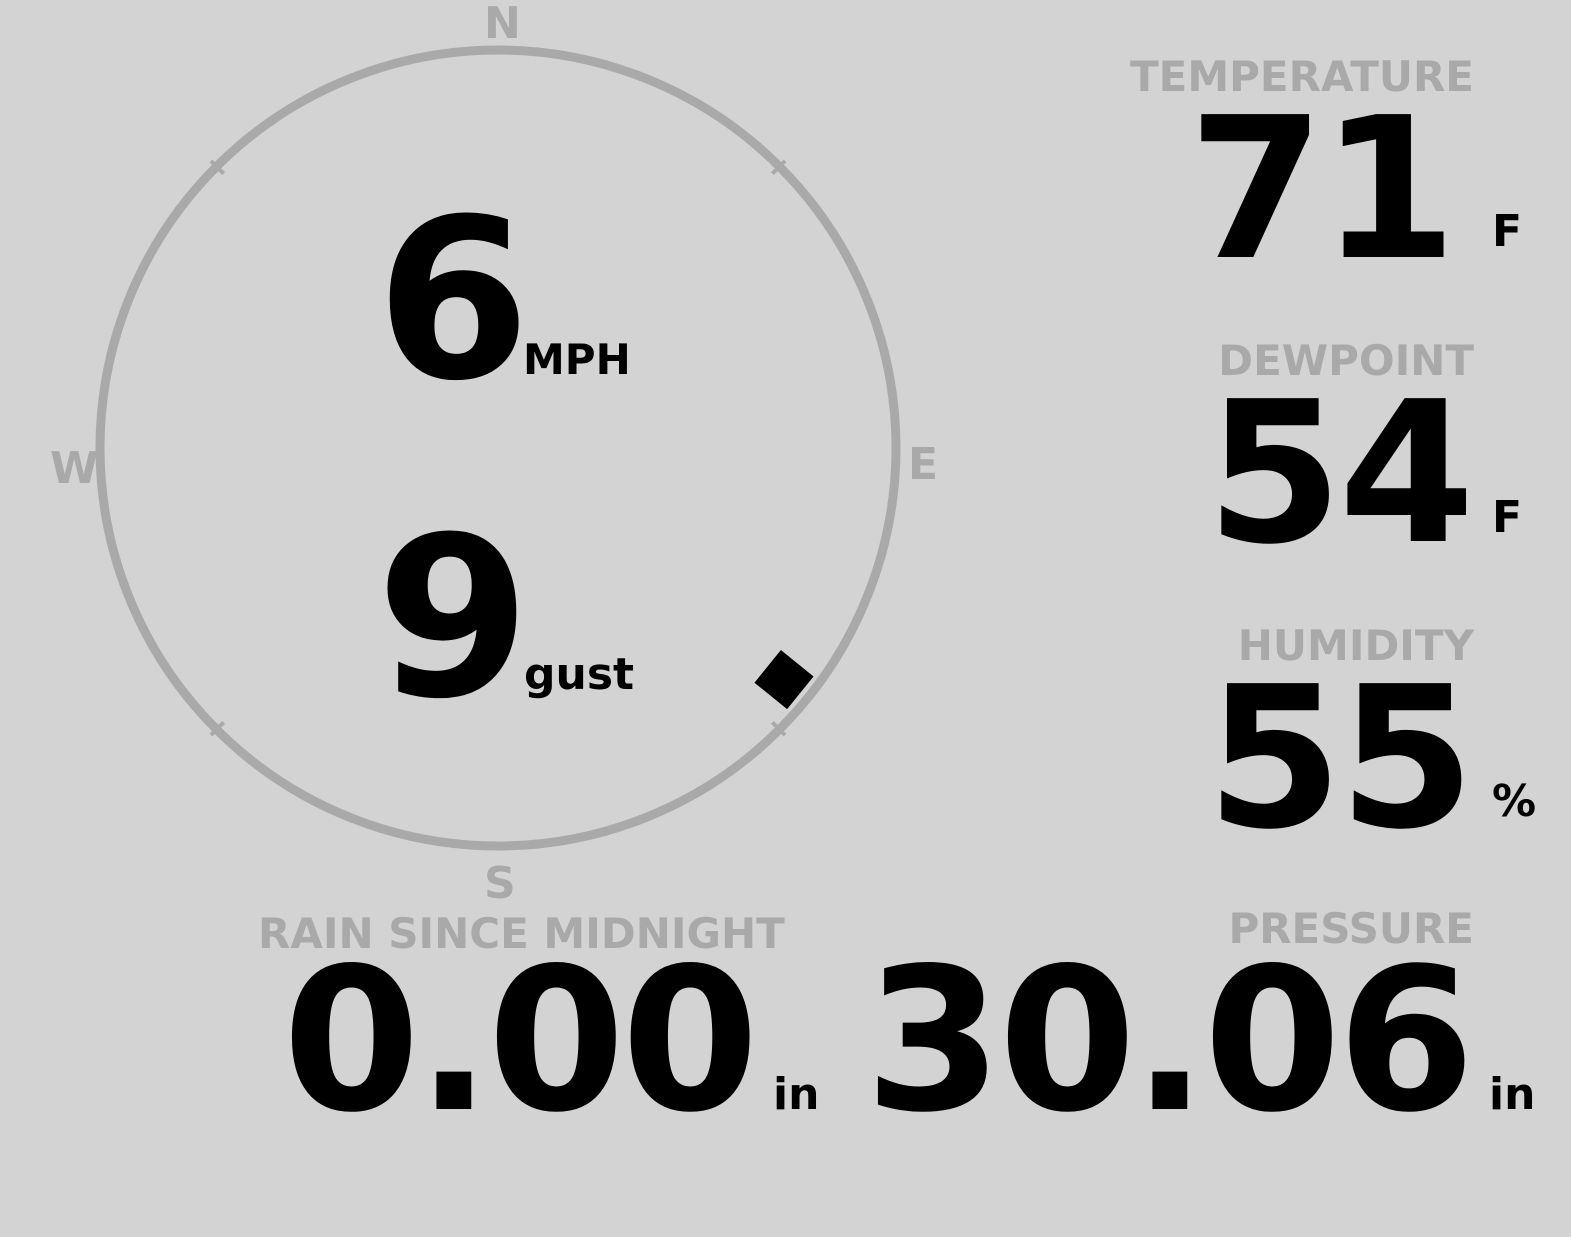 Image resolution: width=1571 pixels, height=1237 pixels. Describe the element at coordinates (1302, 76) in the screenshot. I see `temperature-label: TEMPERATURE` at that location.